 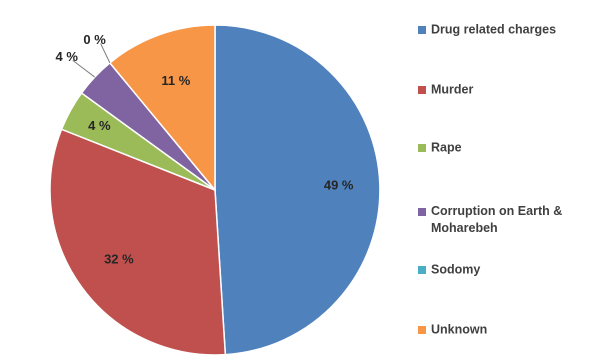 What do you see at coordinates (422, 90) in the screenshot?
I see `legend-swatch-murder` at bounding box center [422, 90].